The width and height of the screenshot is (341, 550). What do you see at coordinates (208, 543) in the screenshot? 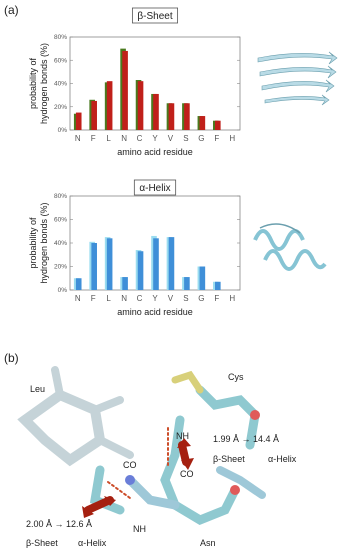
I see `residue-label: Asn` at bounding box center [208, 543].